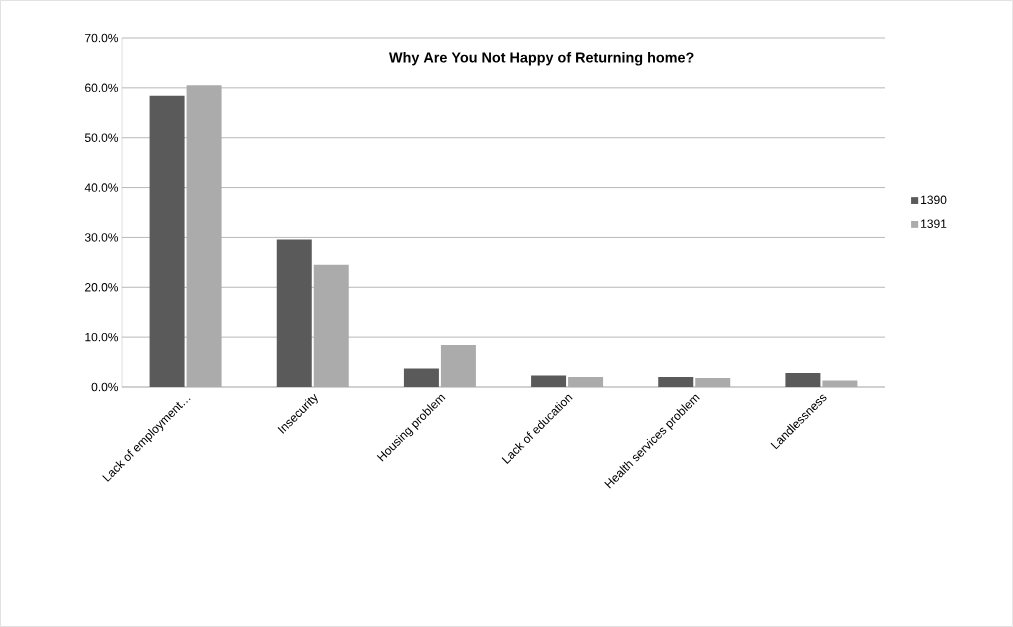 The height and width of the screenshot is (627, 1013). Describe the element at coordinates (101, 237) in the screenshot. I see `y-tick-label: 30.0%` at that location.